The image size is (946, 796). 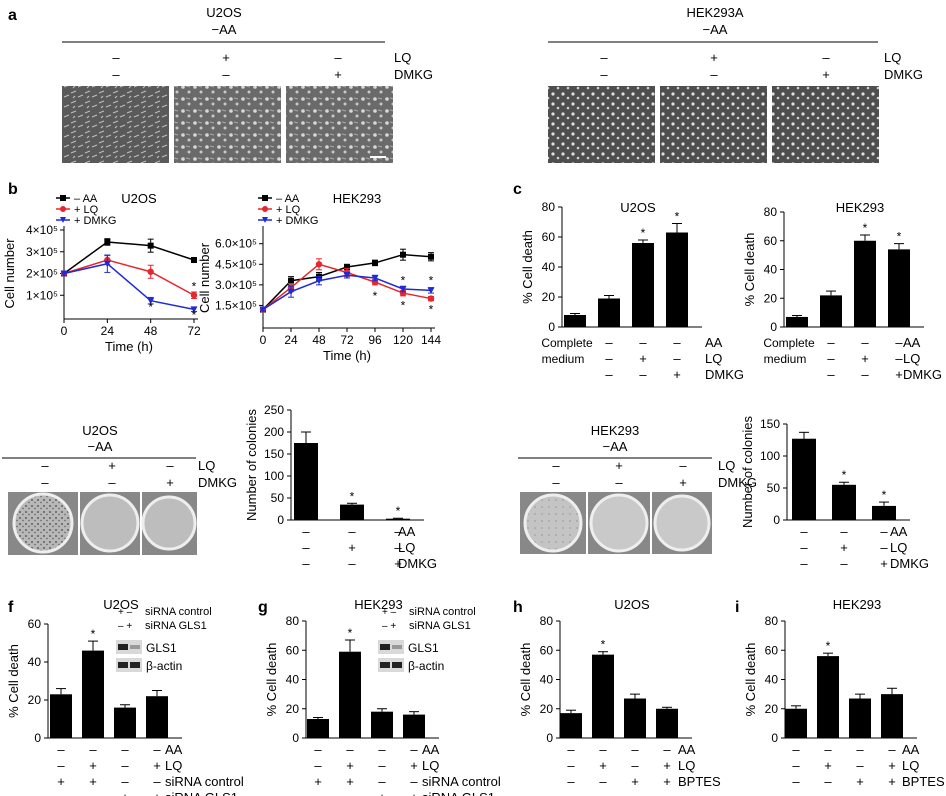 What do you see at coordinates (116, 57) in the screenshot?
I see `panel-a-u2os-row1-sign: –` at bounding box center [116, 57].